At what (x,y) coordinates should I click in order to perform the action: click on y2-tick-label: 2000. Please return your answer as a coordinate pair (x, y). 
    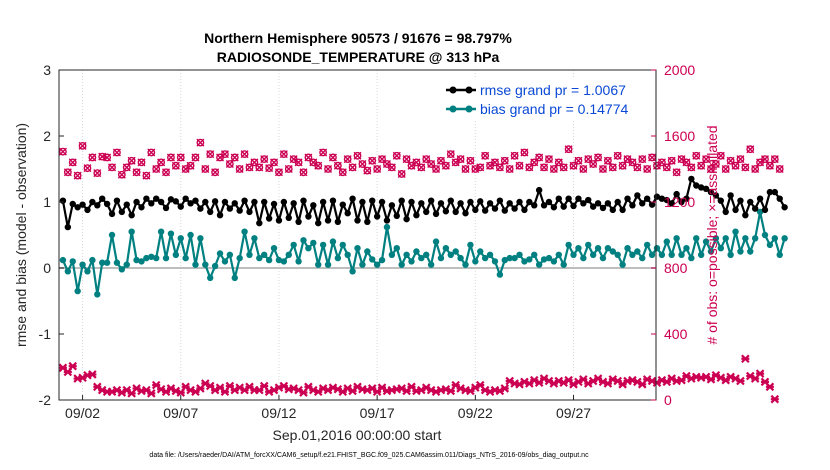
    Looking at the image, I should click on (679, 70).